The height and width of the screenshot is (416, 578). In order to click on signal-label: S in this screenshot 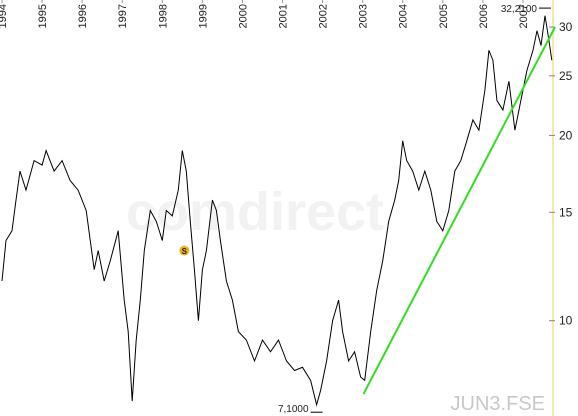, I will do `click(185, 251)`.